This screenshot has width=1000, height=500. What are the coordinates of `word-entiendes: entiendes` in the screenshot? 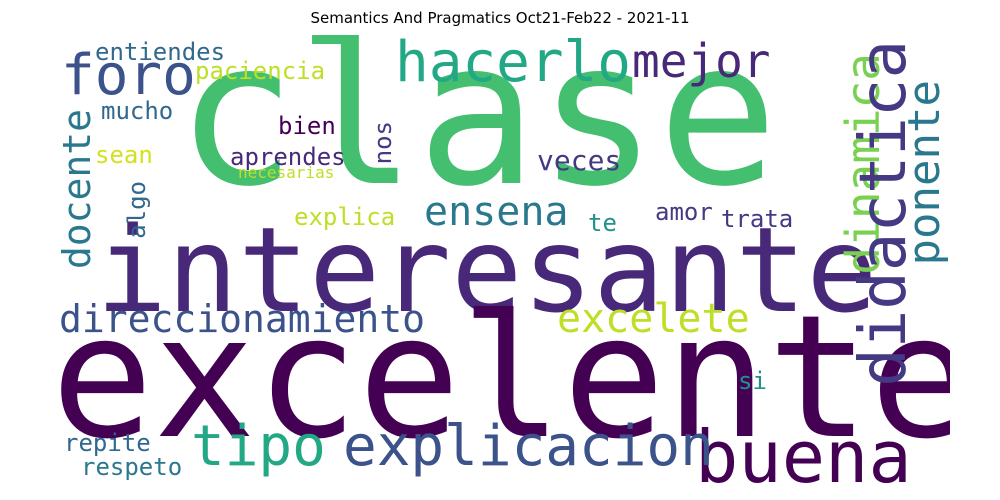 It's located at (160, 52).